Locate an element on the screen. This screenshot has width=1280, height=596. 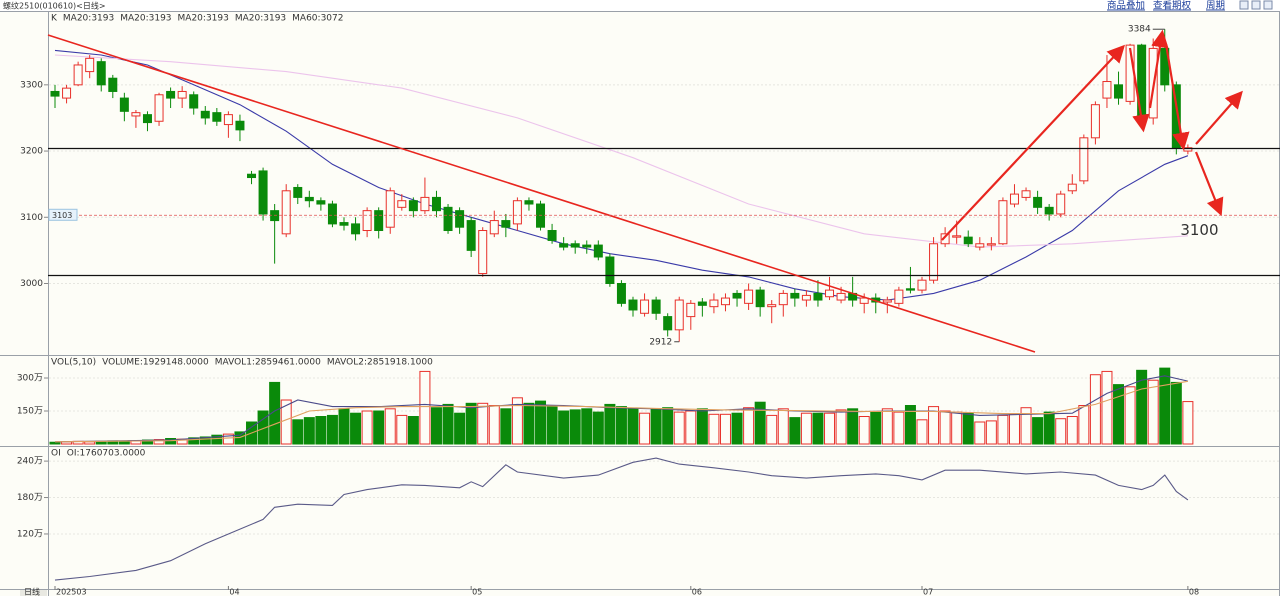
x-tick-label: 08 is located at coordinates (1194, 592).